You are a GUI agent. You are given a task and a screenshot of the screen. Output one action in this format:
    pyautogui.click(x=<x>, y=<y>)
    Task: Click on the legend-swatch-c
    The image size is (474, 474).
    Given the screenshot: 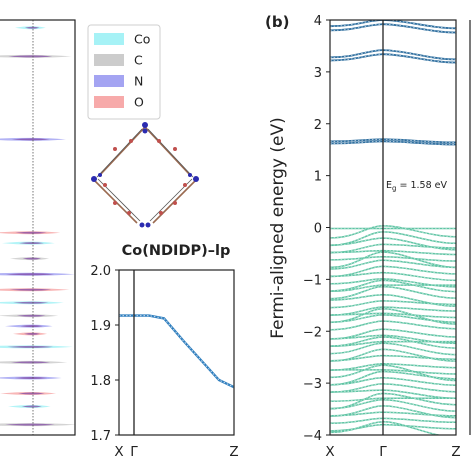 What is the action you would take?
    pyautogui.click(x=109, y=60)
    